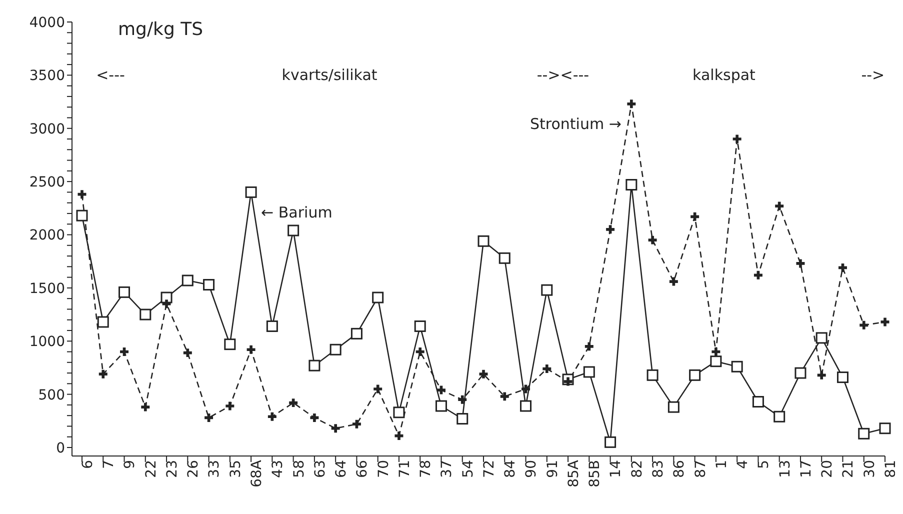 This screenshot has width=903, height=514. I want to click on y-tick-label: 3000, so click(47, 129).